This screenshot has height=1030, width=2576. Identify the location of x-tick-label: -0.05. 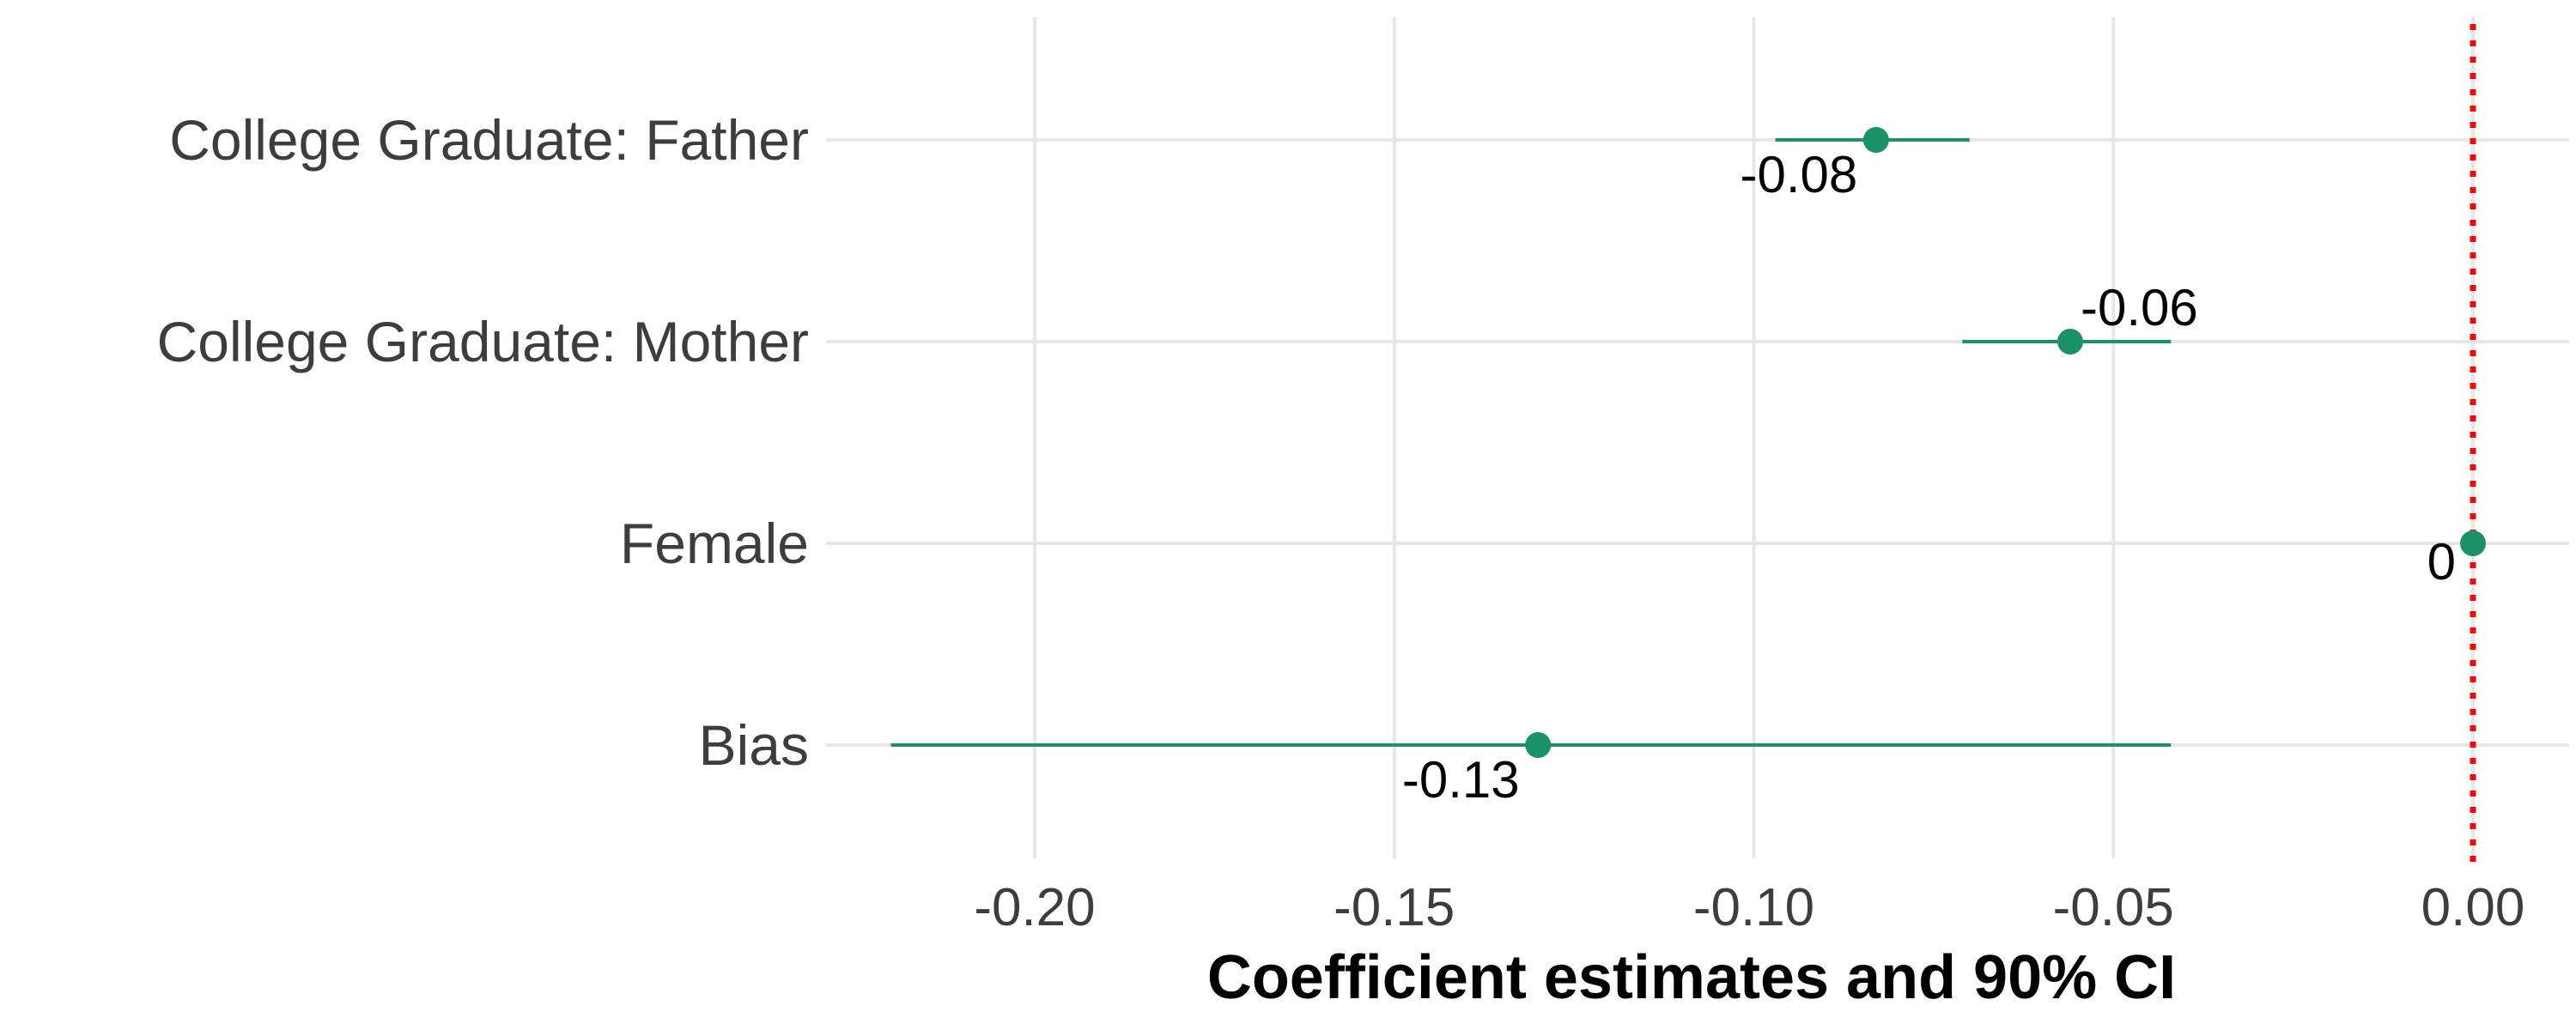
(2113, 907).